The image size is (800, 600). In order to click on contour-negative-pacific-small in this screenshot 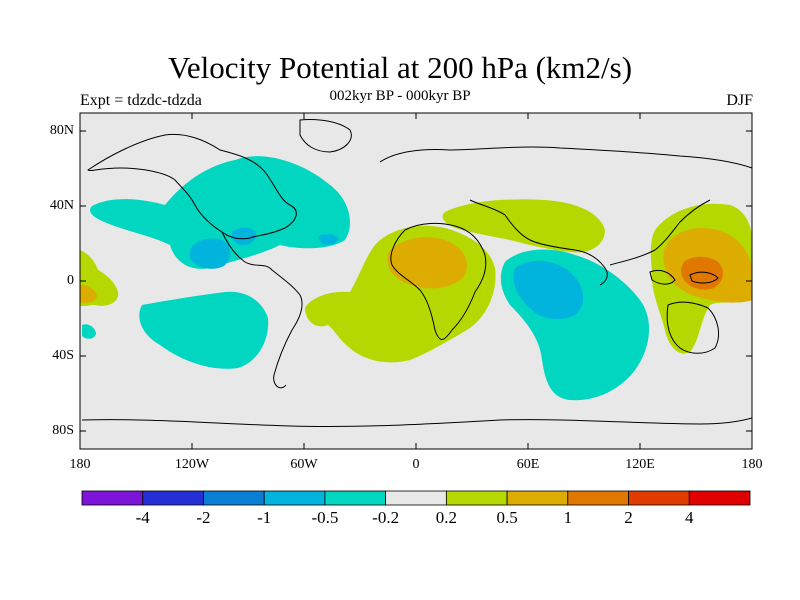, I will do `click(89, 331)`.